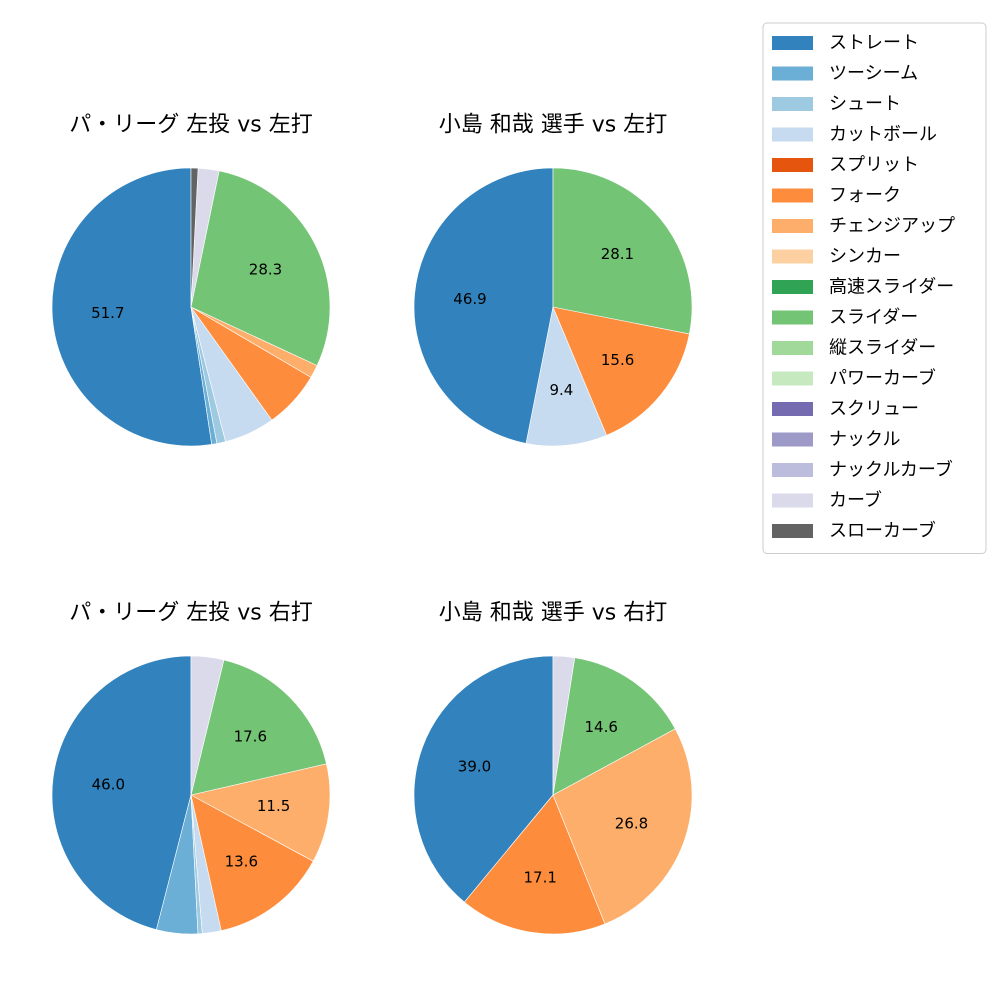 The width and height of the screenshot is (1000, 1000). Describe the element at coordinates (561, 390) in the screenshot. I see `slice-value-label: 9.4` at that location.